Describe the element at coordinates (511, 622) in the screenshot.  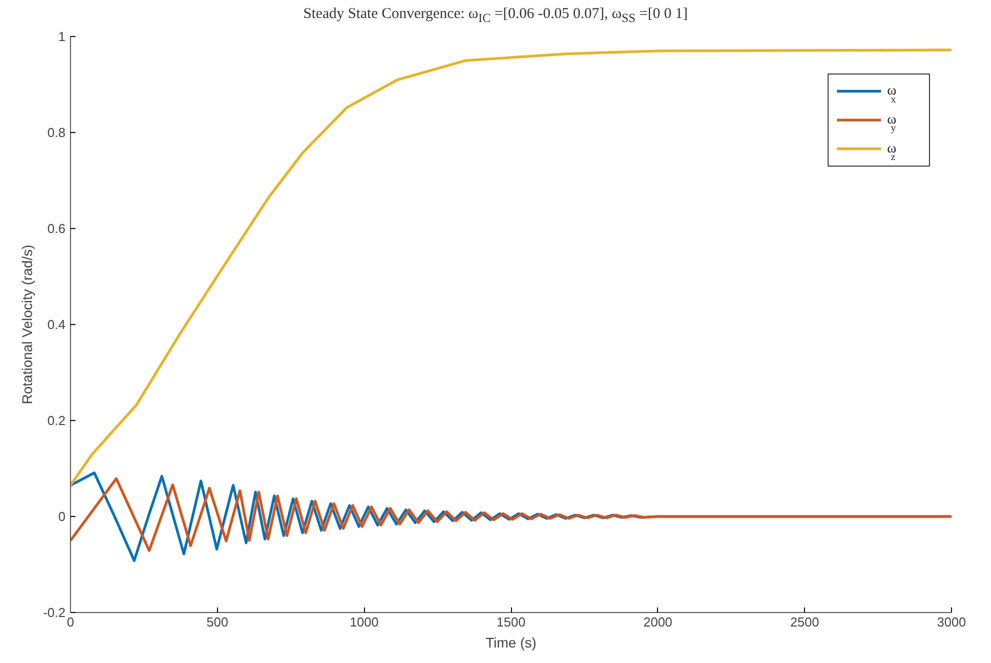
I see `x-tick-label: 1500` at that location.